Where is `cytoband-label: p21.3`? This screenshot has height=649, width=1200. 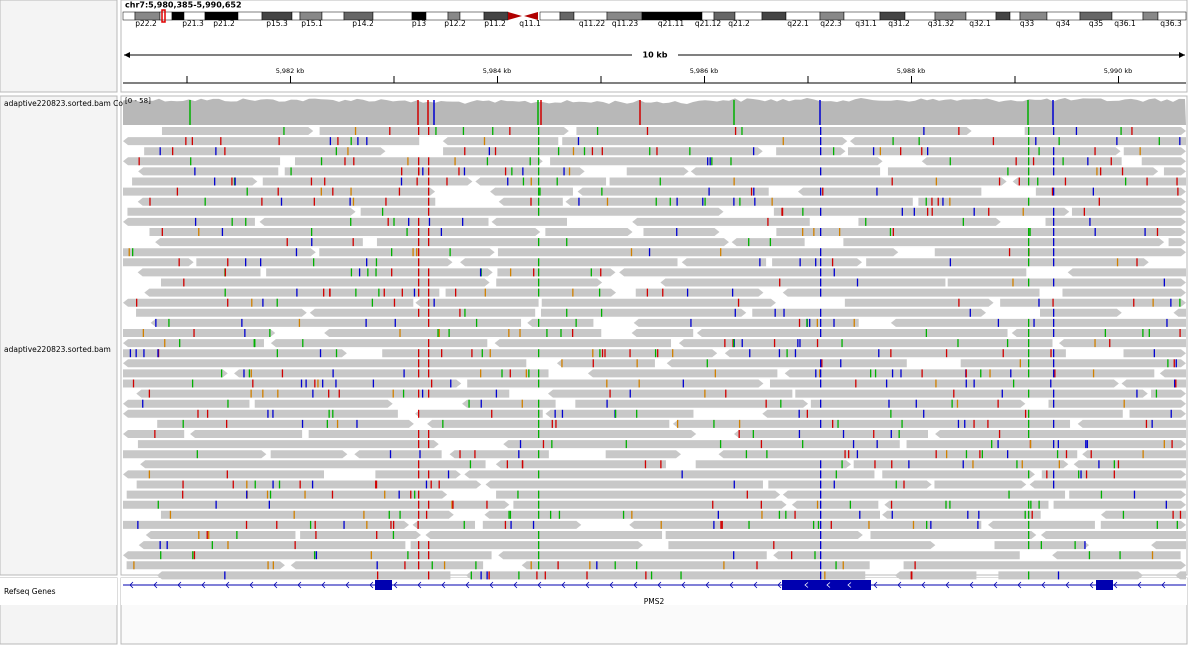
cytoband-label: p21.3 is located at coordinates (193, 23).